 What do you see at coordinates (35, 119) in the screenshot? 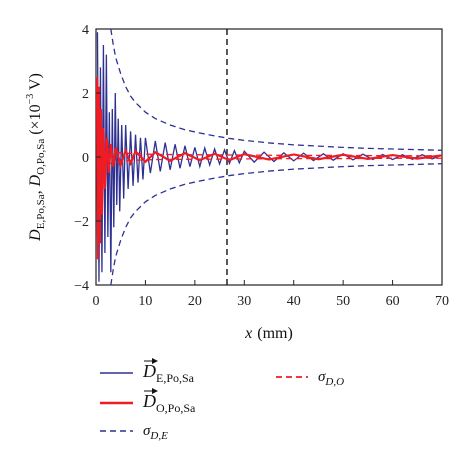
I see `y-title-unit-open: (×10` at bounding box center [35, 119].